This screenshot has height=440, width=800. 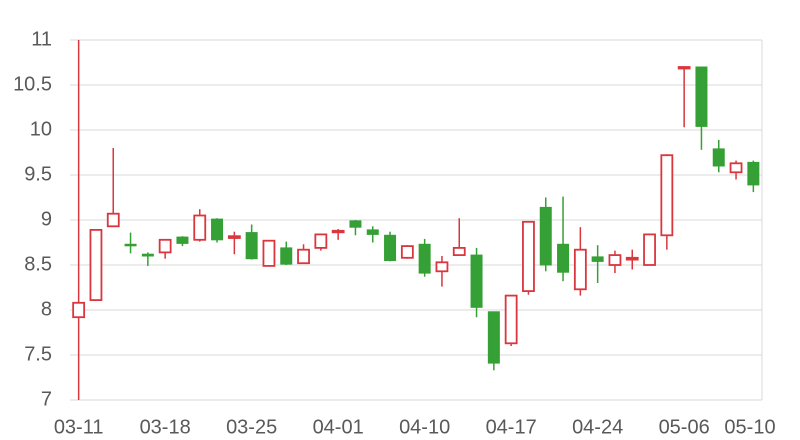 I want to click on x-tick-label: 03-25, so click(x=251, y=427).